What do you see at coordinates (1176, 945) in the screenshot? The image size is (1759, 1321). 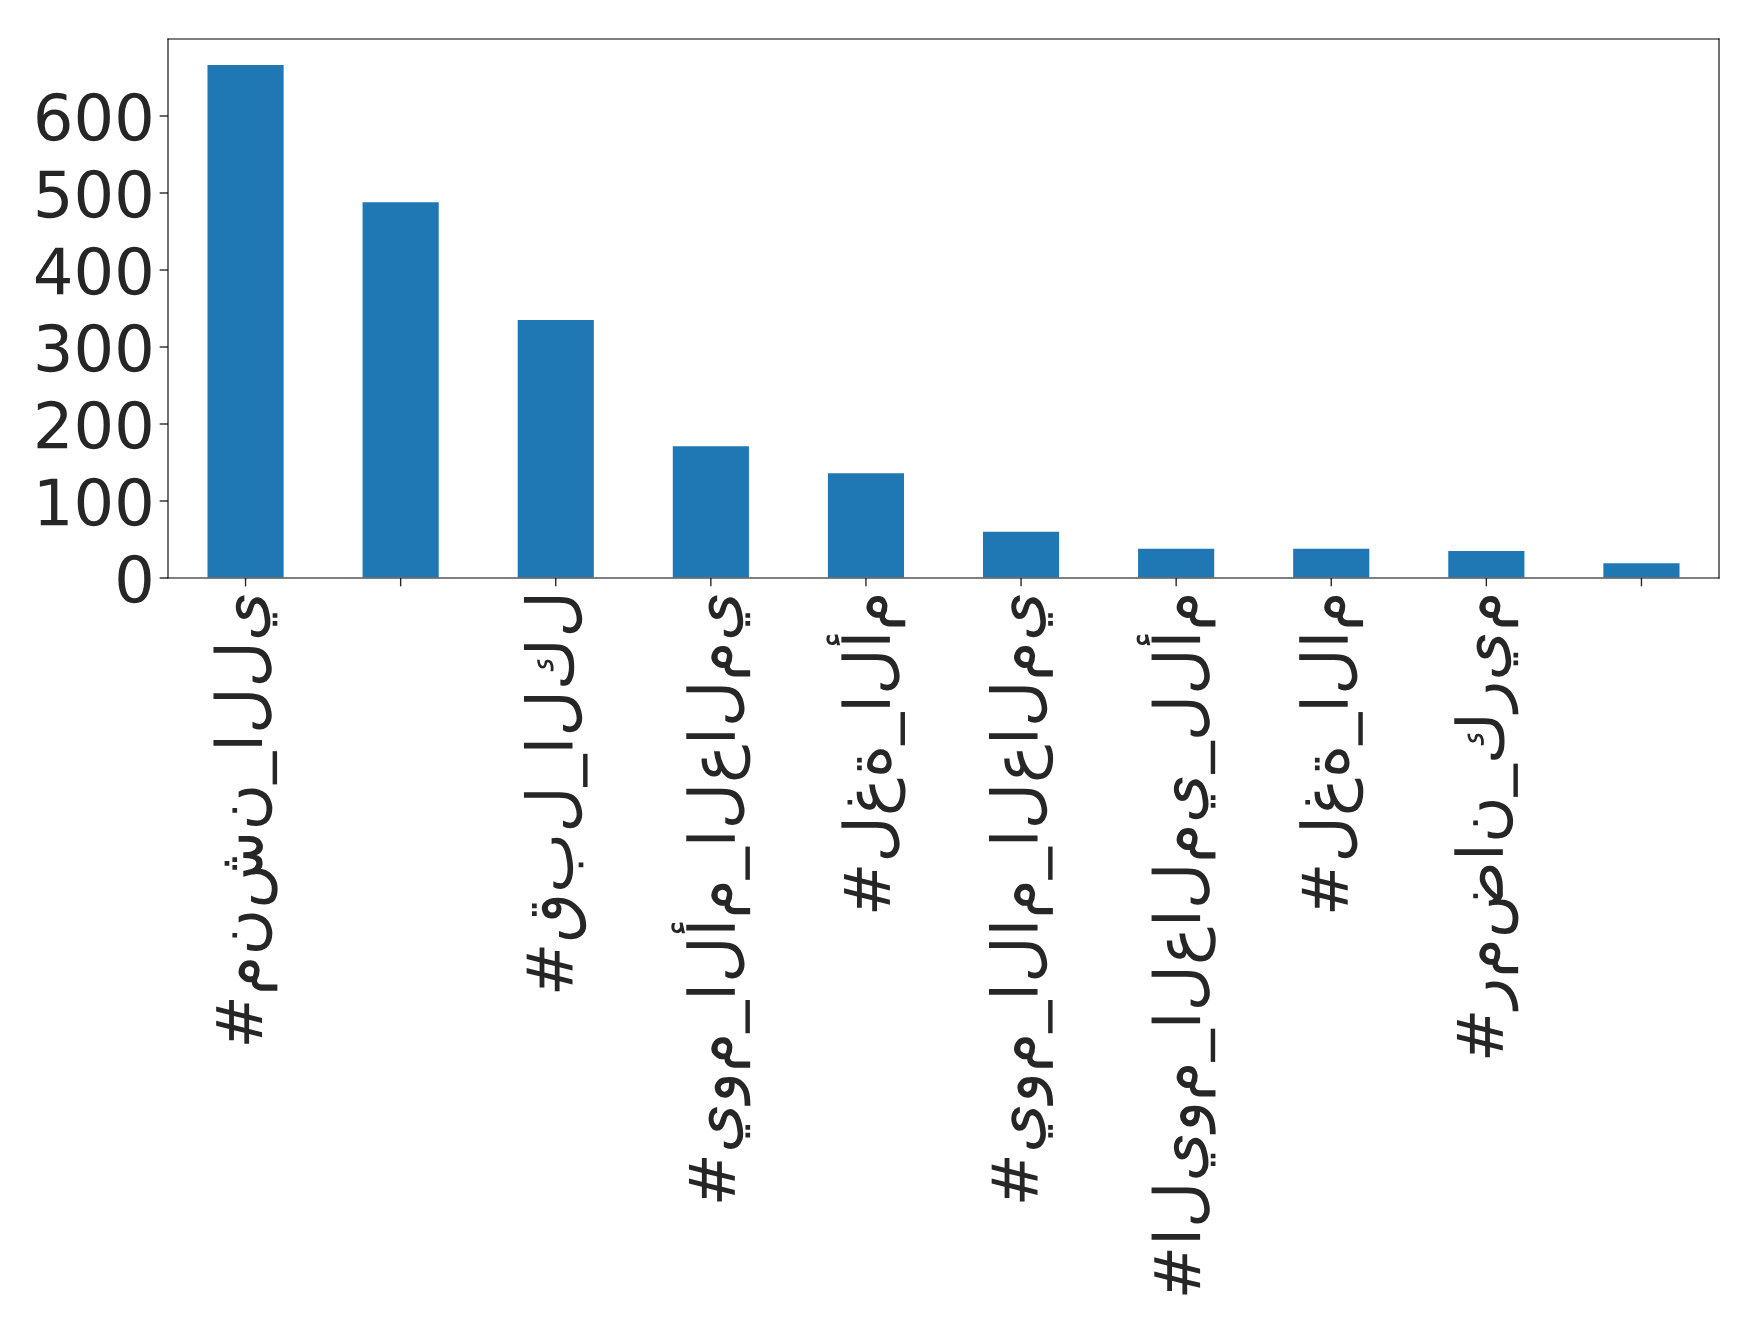 I see `x-tick-label: #اليوم_العالمي_للأم` at bounding box center [1176, 945].